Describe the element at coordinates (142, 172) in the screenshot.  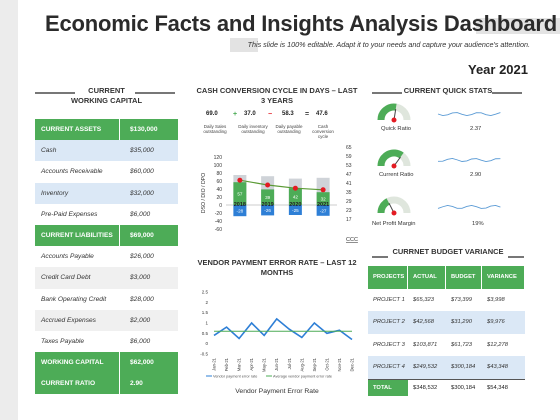
I see `row-value: $60,000` at that location.